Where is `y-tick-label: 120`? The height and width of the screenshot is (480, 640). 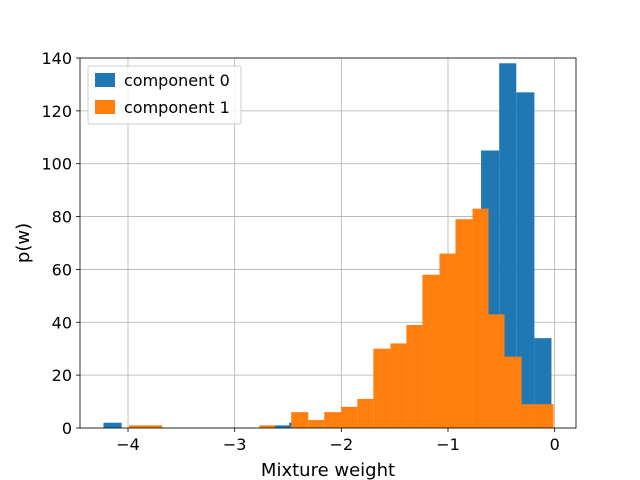 y-tick-label: 120 is located at coordinates (56, 111).